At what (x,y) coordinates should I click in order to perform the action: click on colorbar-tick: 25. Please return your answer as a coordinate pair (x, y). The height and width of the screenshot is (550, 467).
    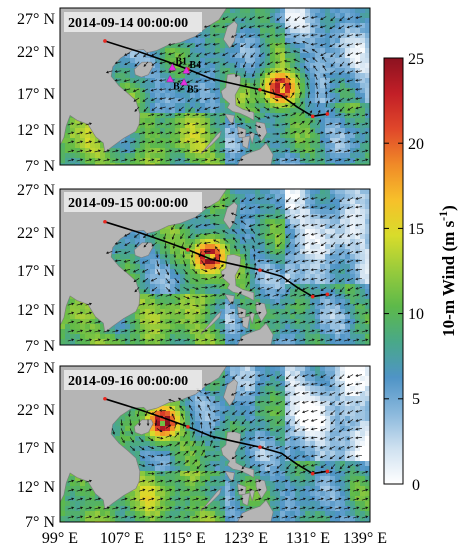
    Looking at the image, I should click on (416, 59).